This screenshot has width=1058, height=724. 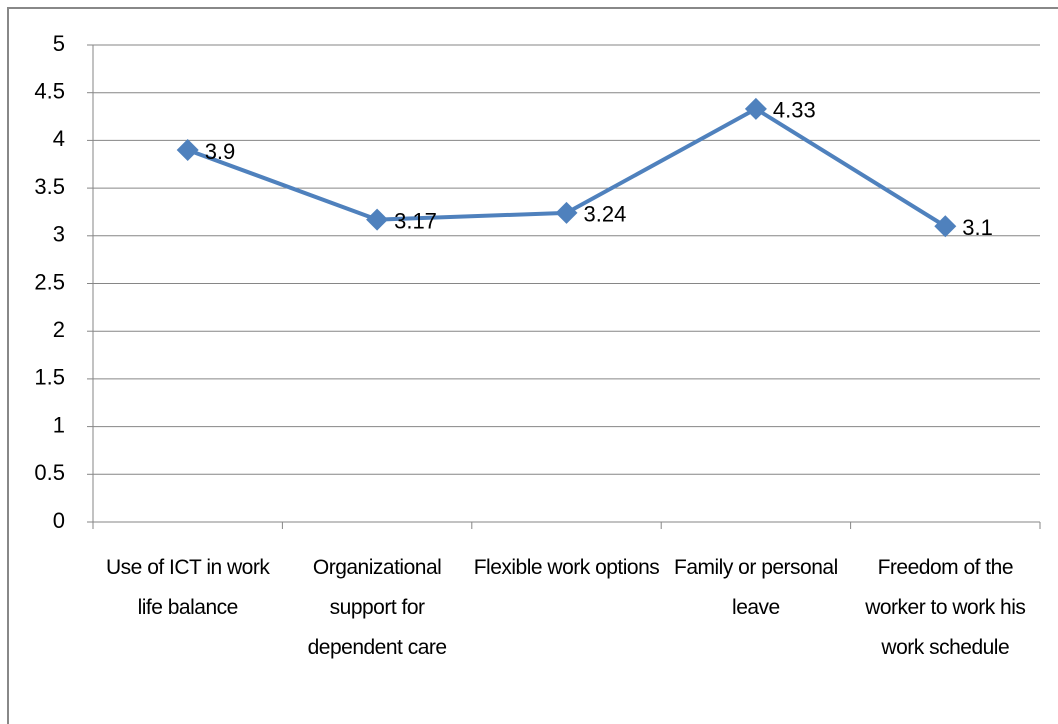 What do you see at coordinates (59, 234) in the screenshot?
I see `y-tick-label: 3` at bounding box center [59, 234].